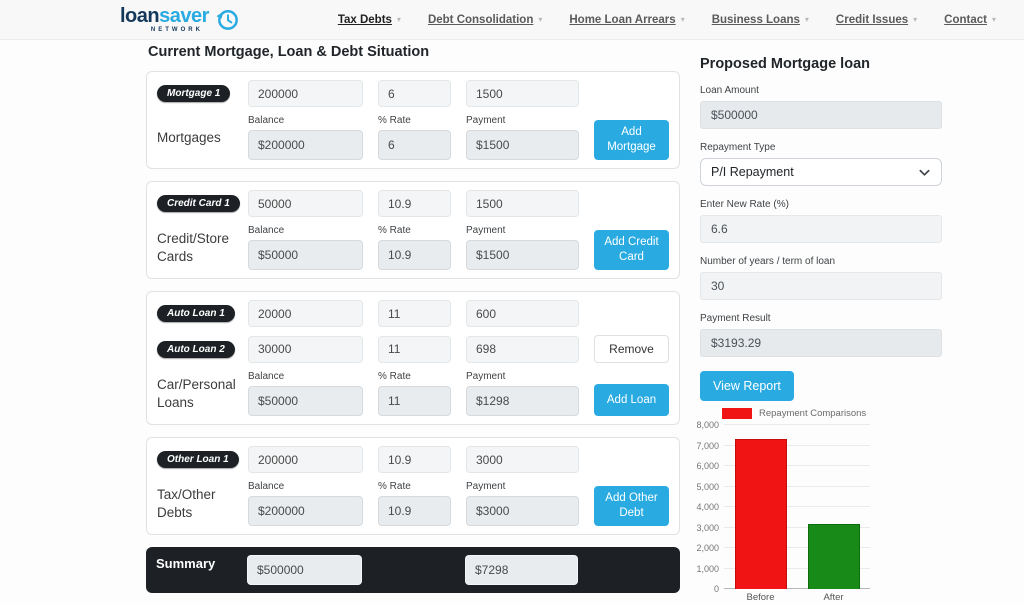 The image size is (1024, 603). Describe the element at coordinates (194, 93) in the screenshot. I see `loan-badge: Mortgage 1` at that location.